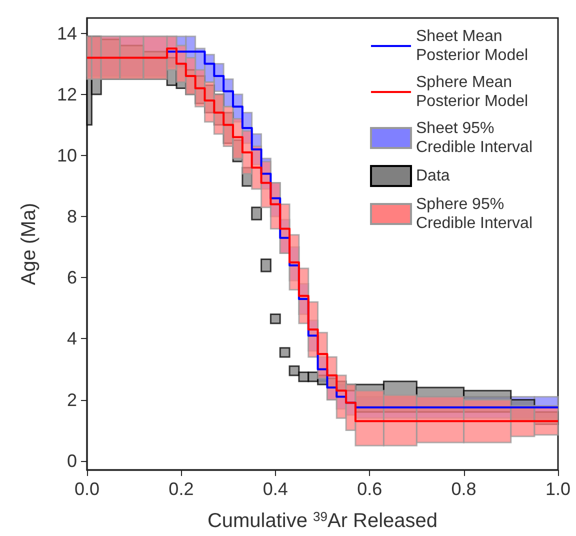 This screenshot has width=576, height=536. Describe the element at coordinates (463, 489) in the screenshot. I see `x-tick-label: 0.8` at that location.